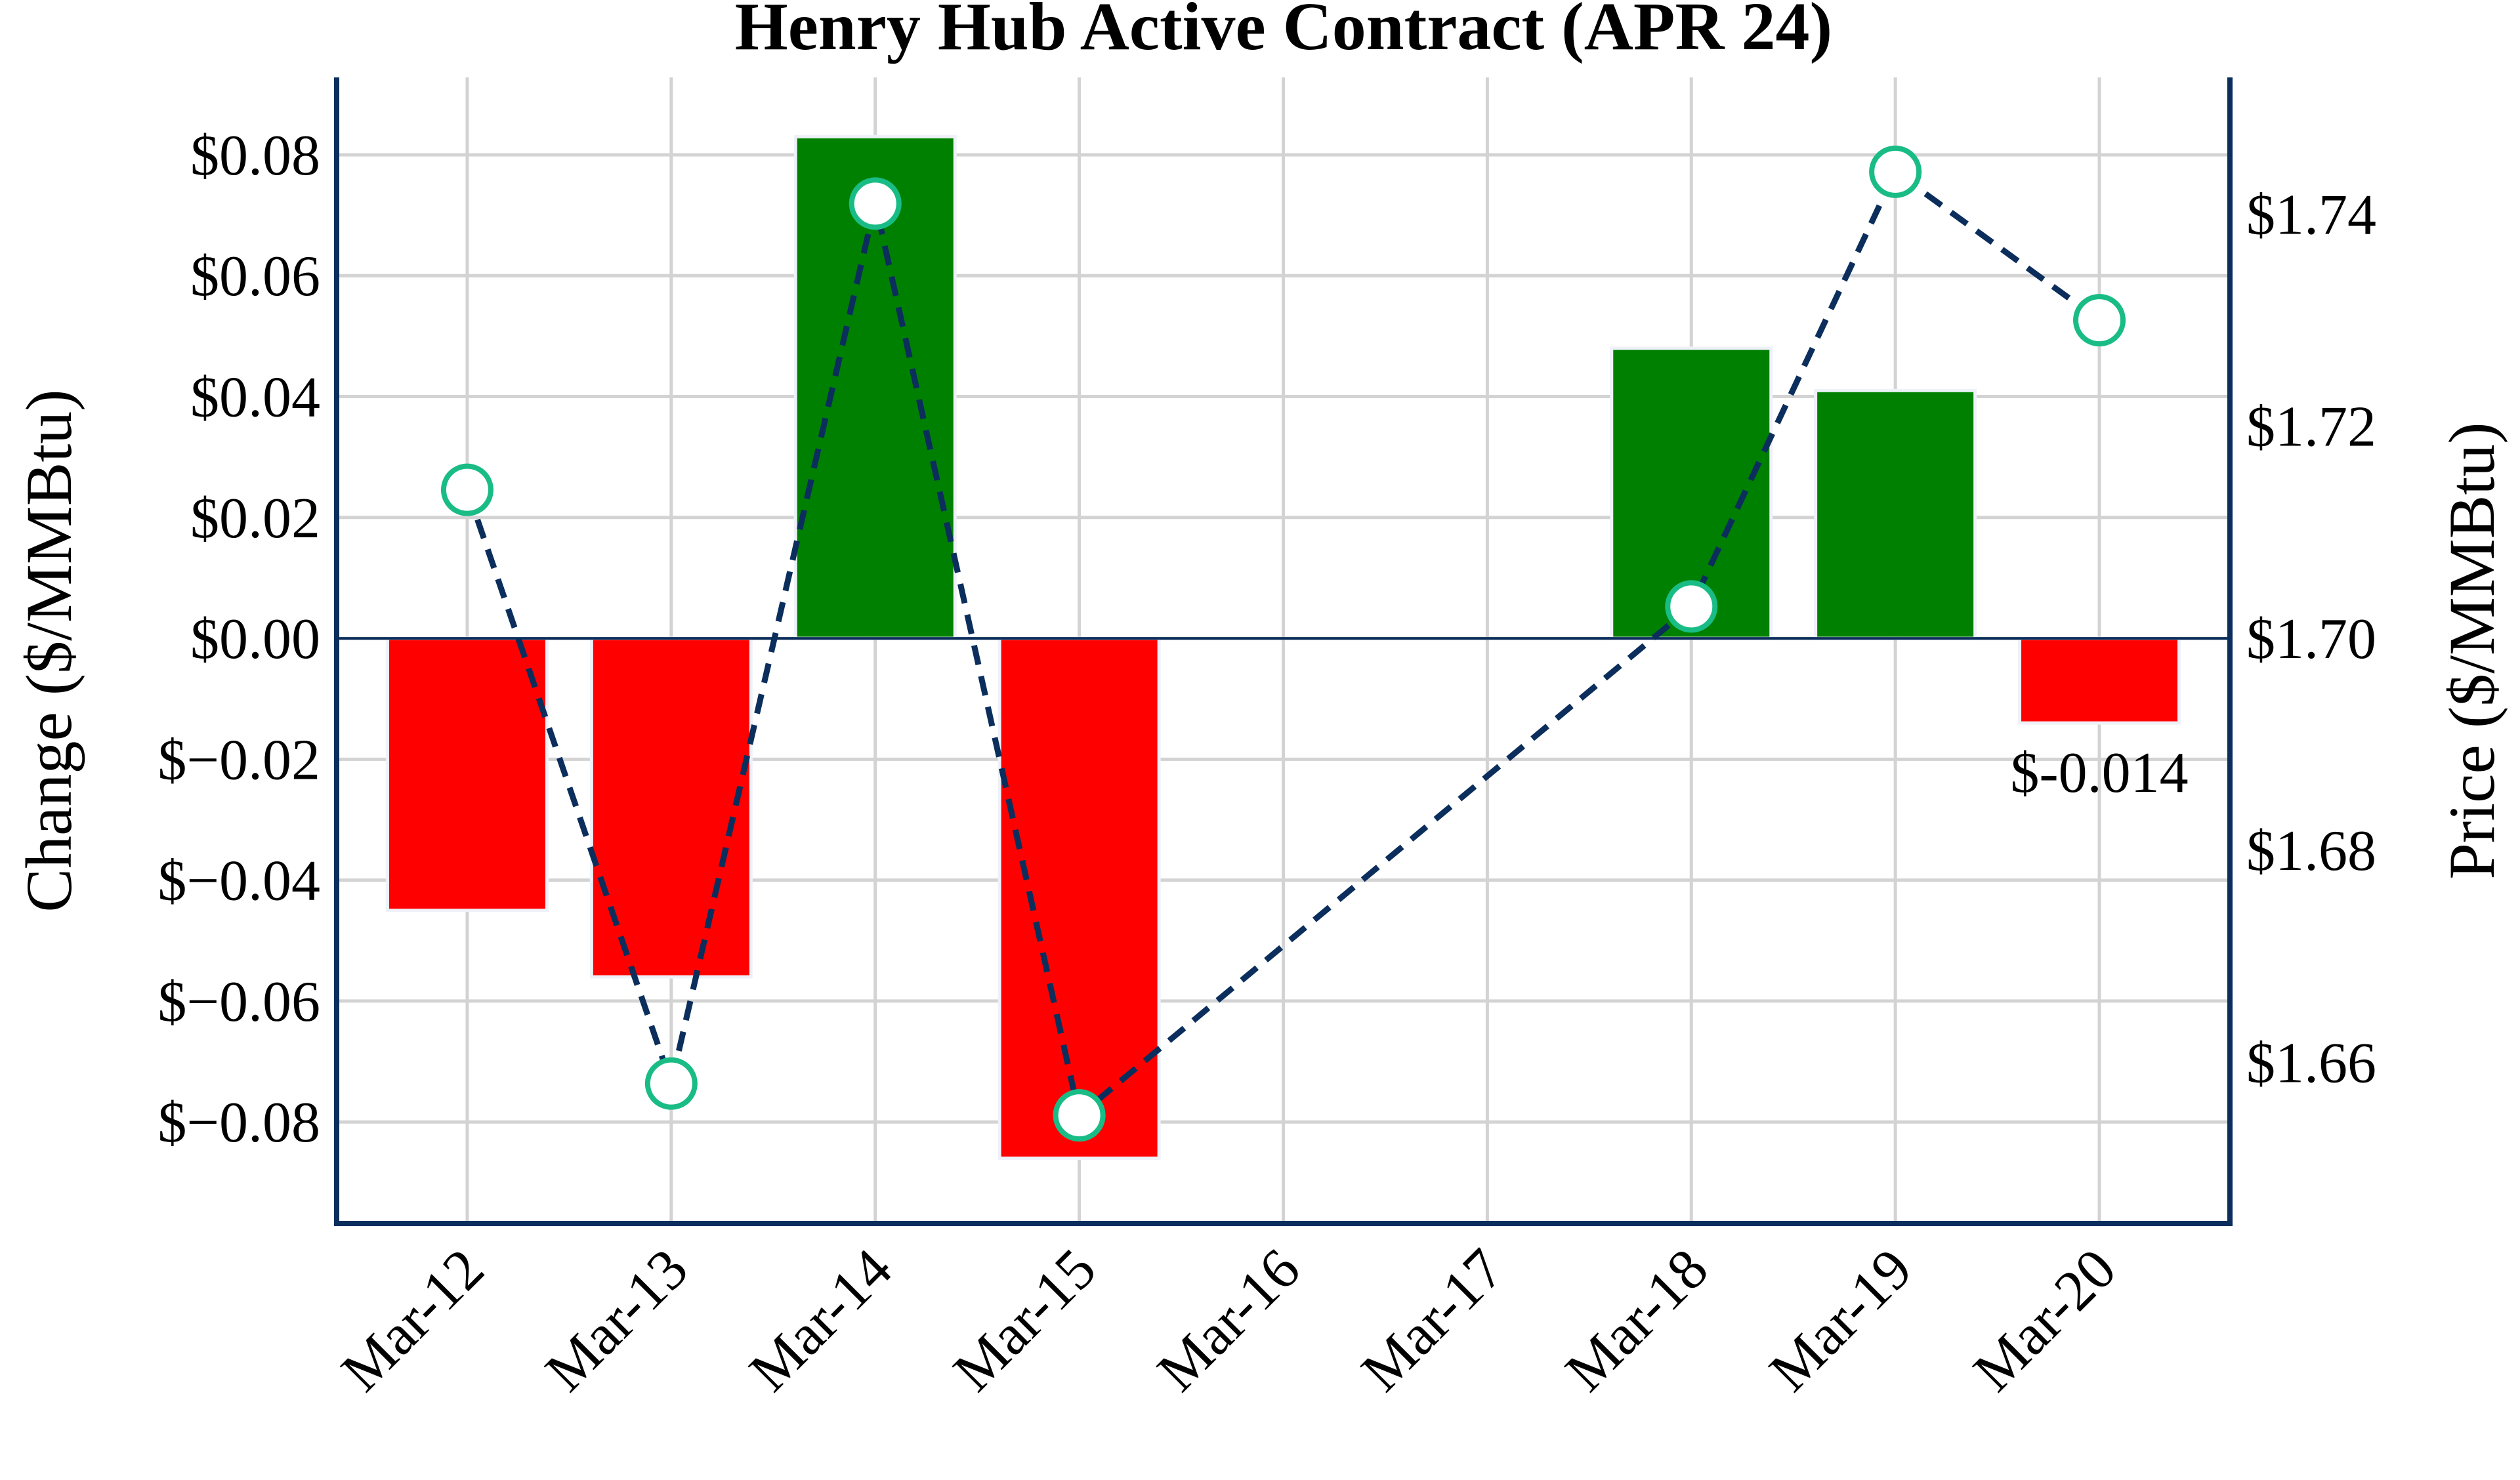 The image size is (2520, 1480). I want to click on y2-tick-label: $1.70, so click(2311, 639).